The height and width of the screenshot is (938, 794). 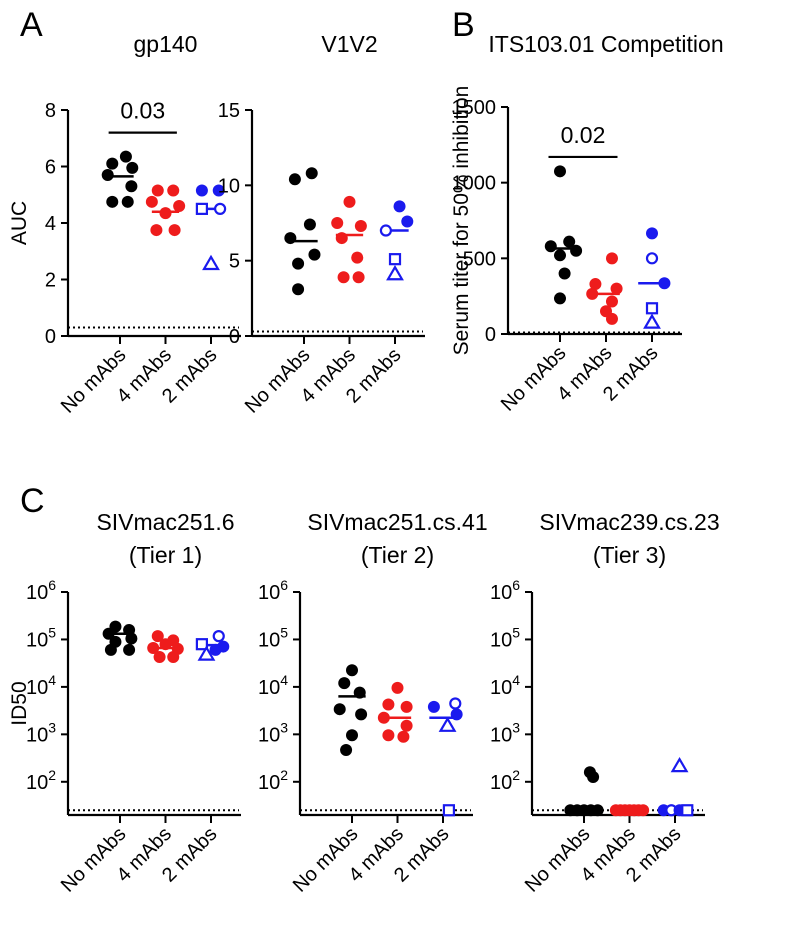 What do you see at coordinates (234, 262) in the screenshot?
I see `y-tick-label: 5` at bounding box center [234, 262].